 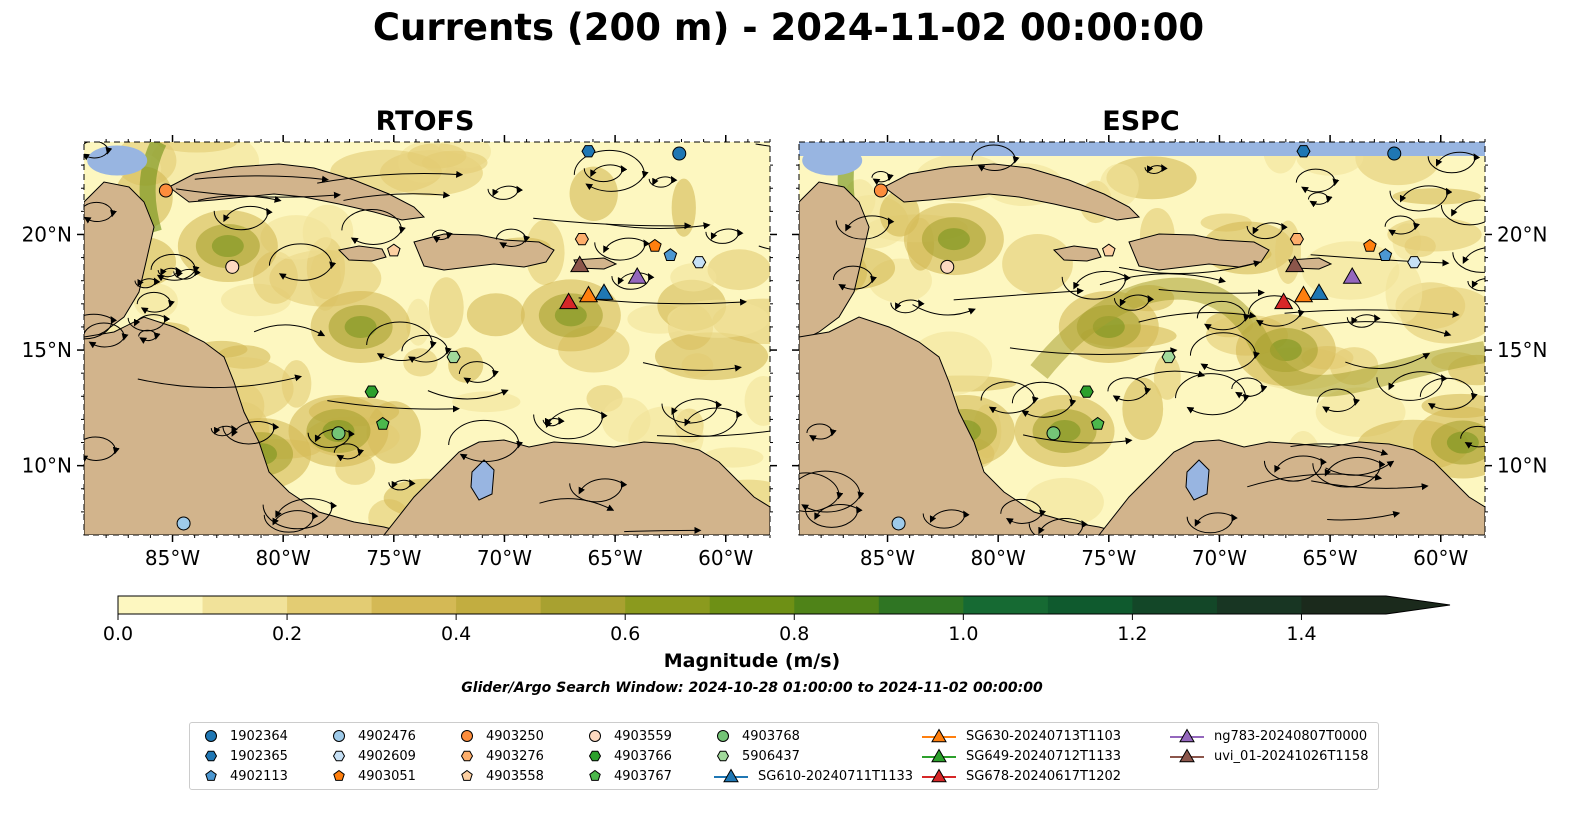 I want to click on legend-item: 4902113, so click(x=245, y=776).